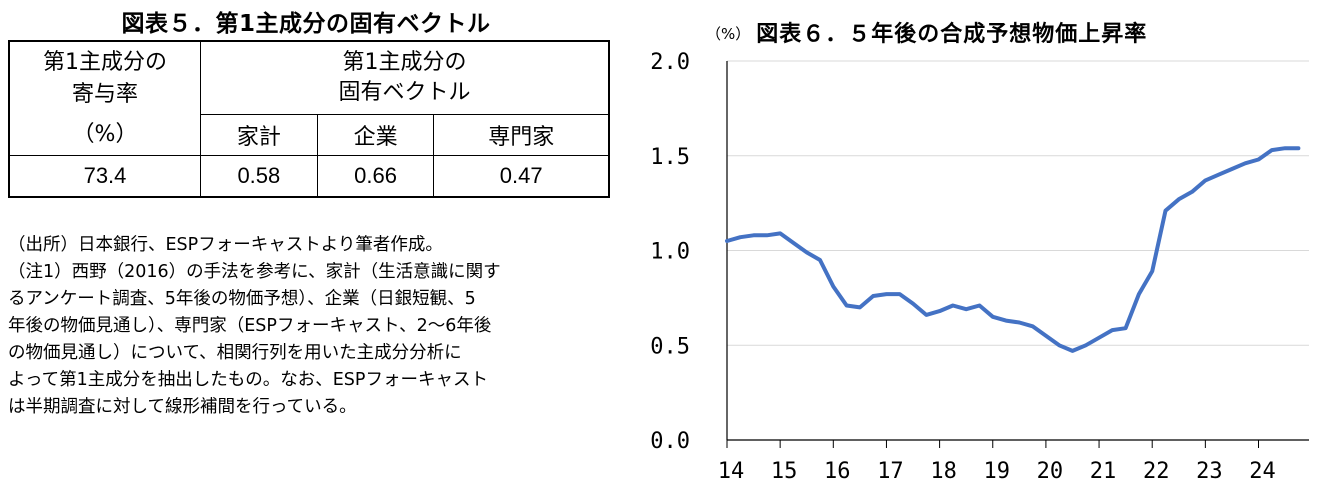 The height and width of the screenshot is (489, 1320). I want to click on x-tick-label: 22, so click(1156, 471).